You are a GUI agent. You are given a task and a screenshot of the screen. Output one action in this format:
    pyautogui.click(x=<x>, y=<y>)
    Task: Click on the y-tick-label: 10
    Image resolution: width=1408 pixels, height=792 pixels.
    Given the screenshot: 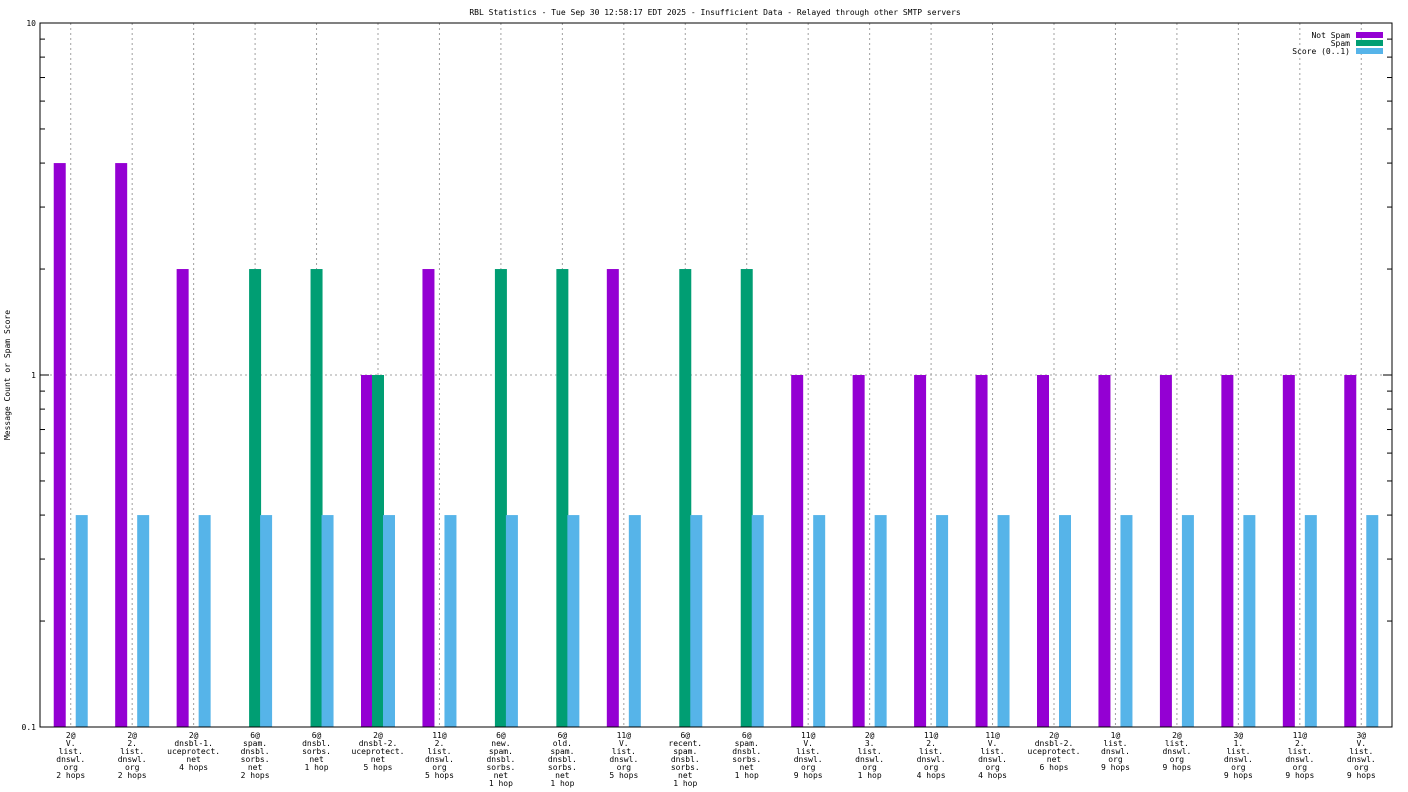 What is the action you would take?
    pyautogui.click(x=31, y=23)
    